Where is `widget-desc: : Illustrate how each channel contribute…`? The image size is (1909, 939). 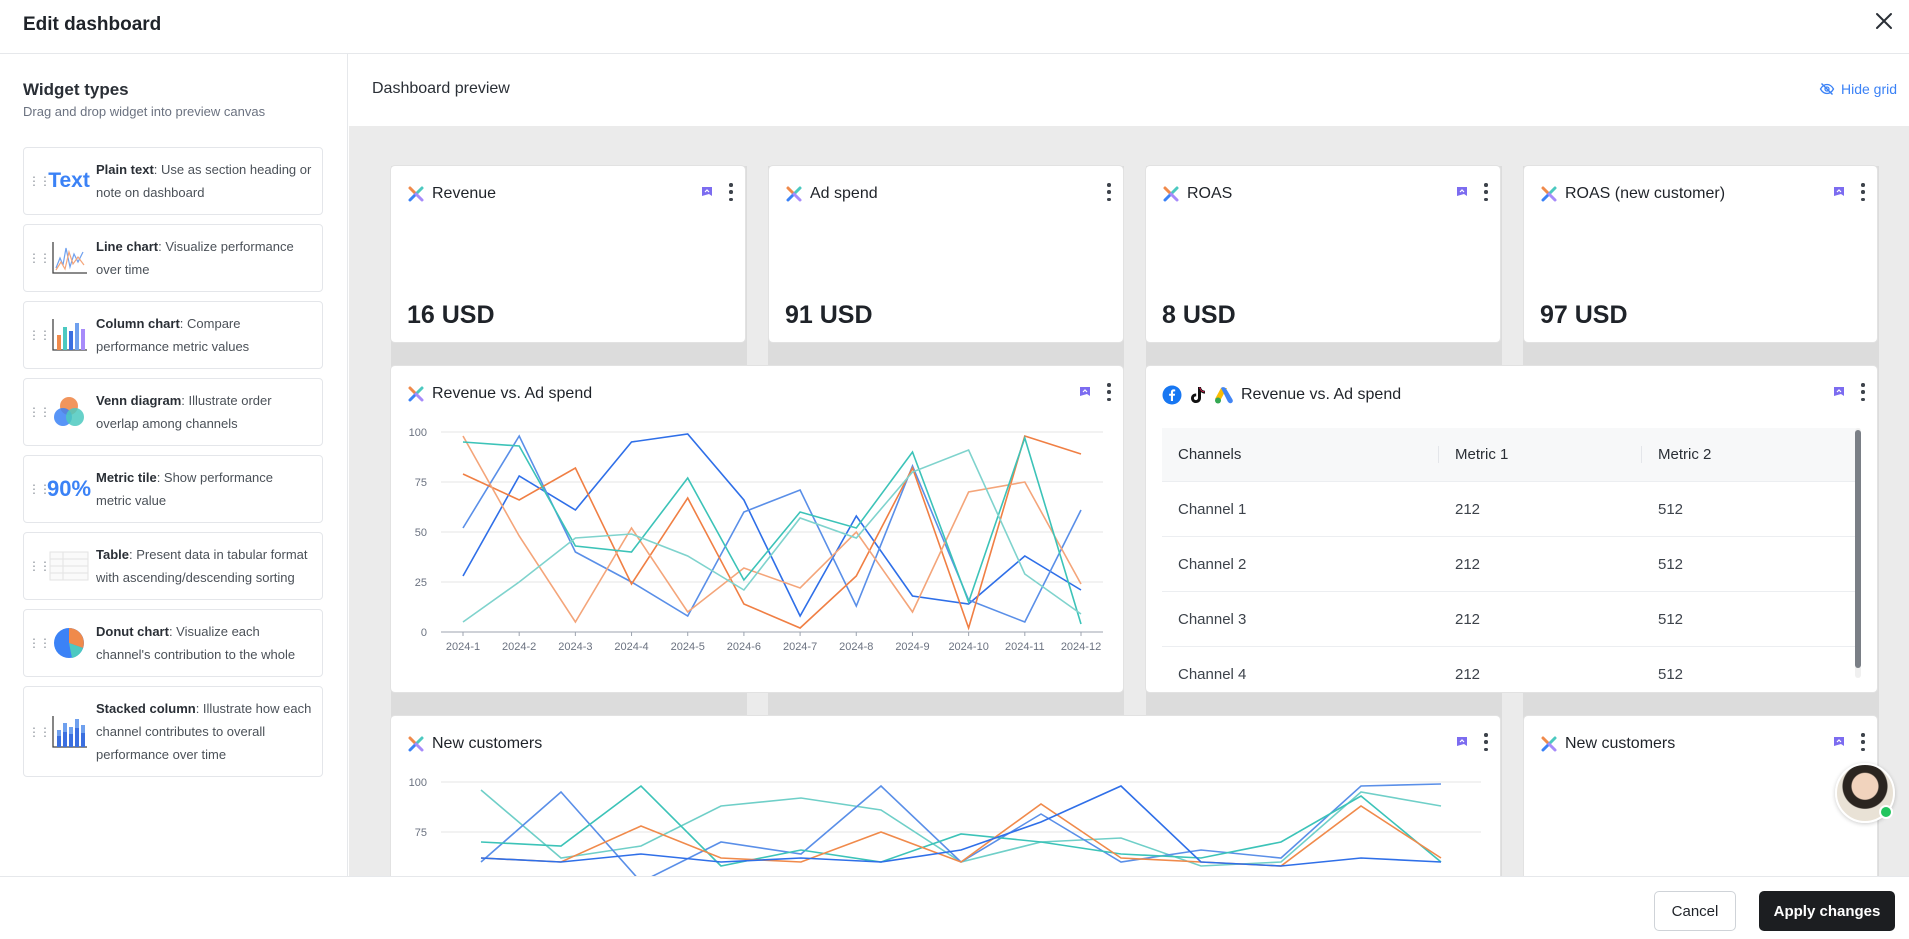
widget-desc: : Illustrate how each channel contribute… is located at coordinates (204, 731).